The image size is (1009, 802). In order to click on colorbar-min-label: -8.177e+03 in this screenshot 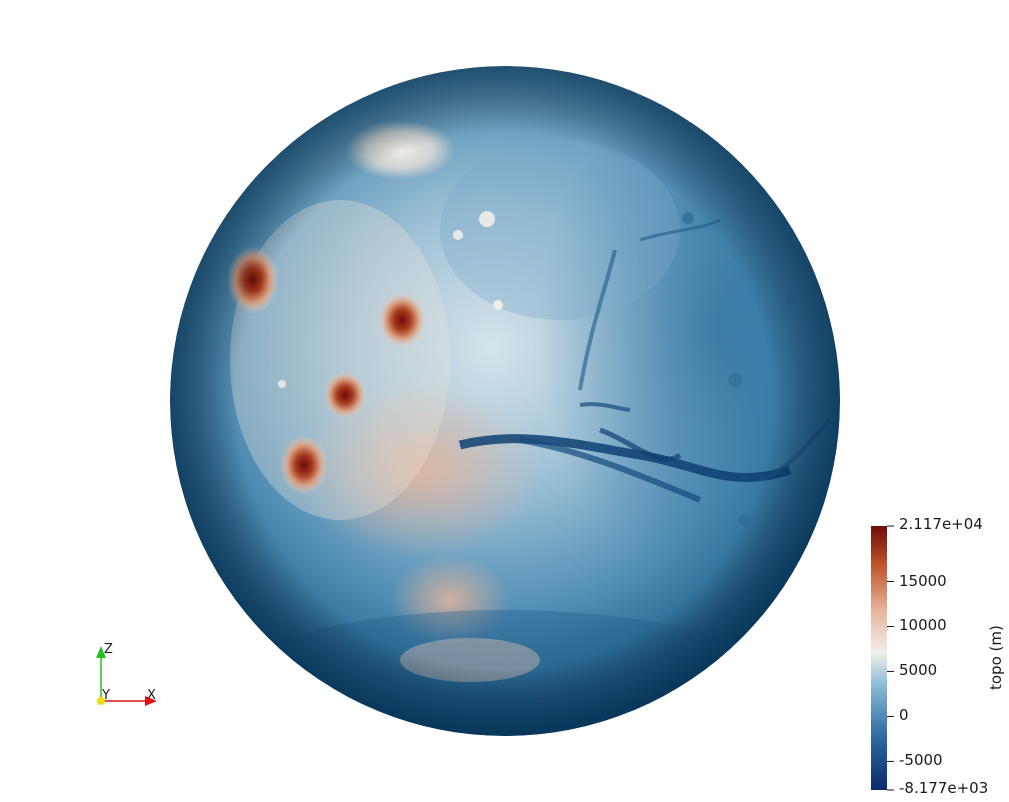, I will do `click(944, 788)`.